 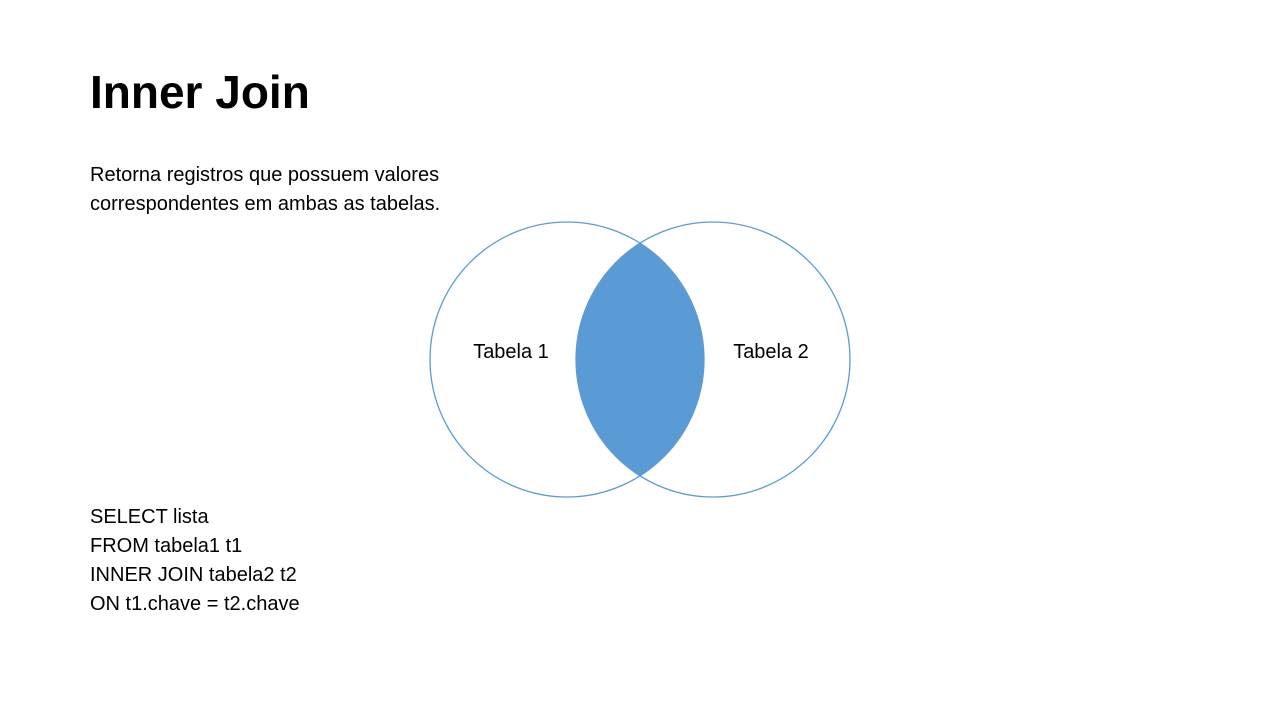 I want to click on sql-line-inner-join: INNER JOIN tabela2 t2, so click(x=193, y=575).